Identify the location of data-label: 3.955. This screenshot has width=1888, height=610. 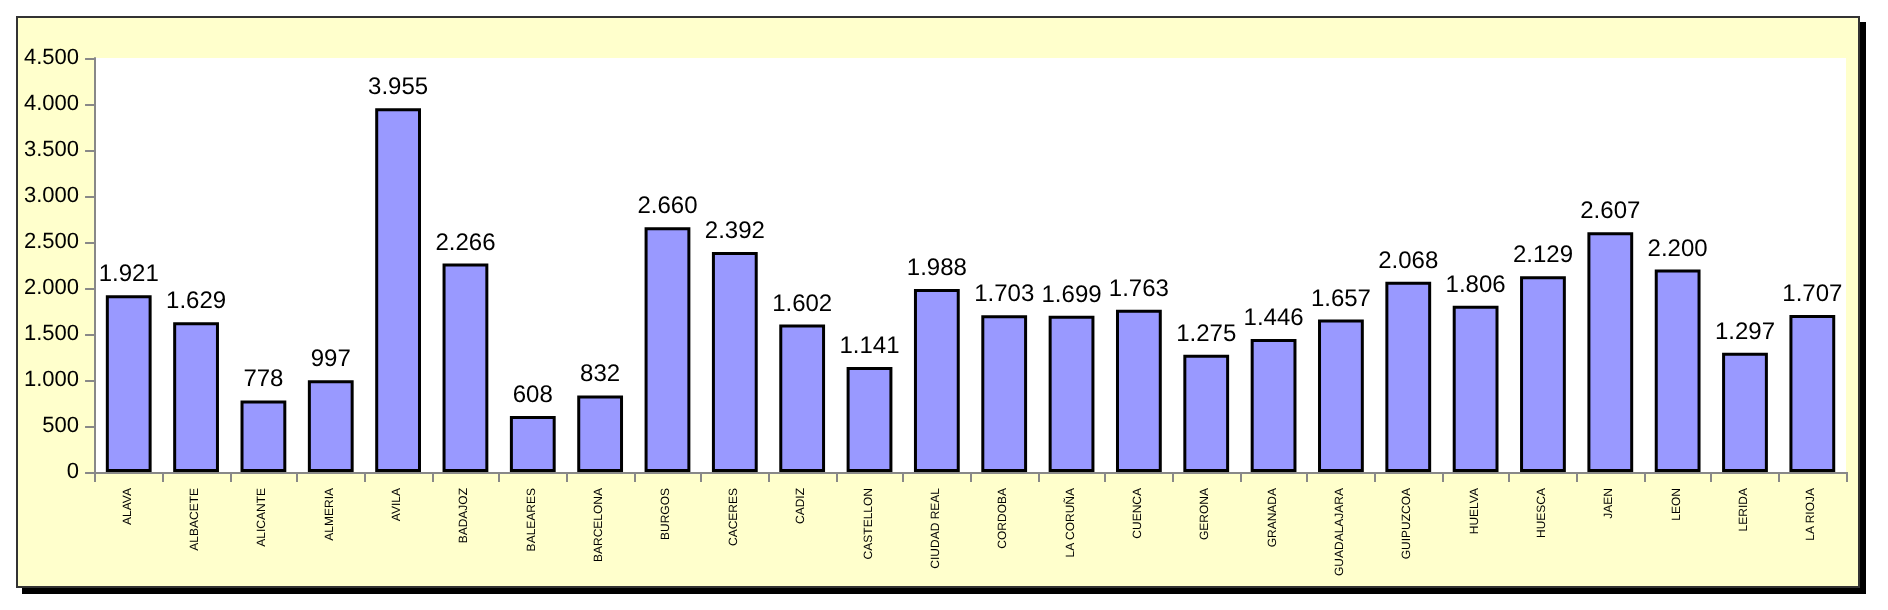
(398, 86).